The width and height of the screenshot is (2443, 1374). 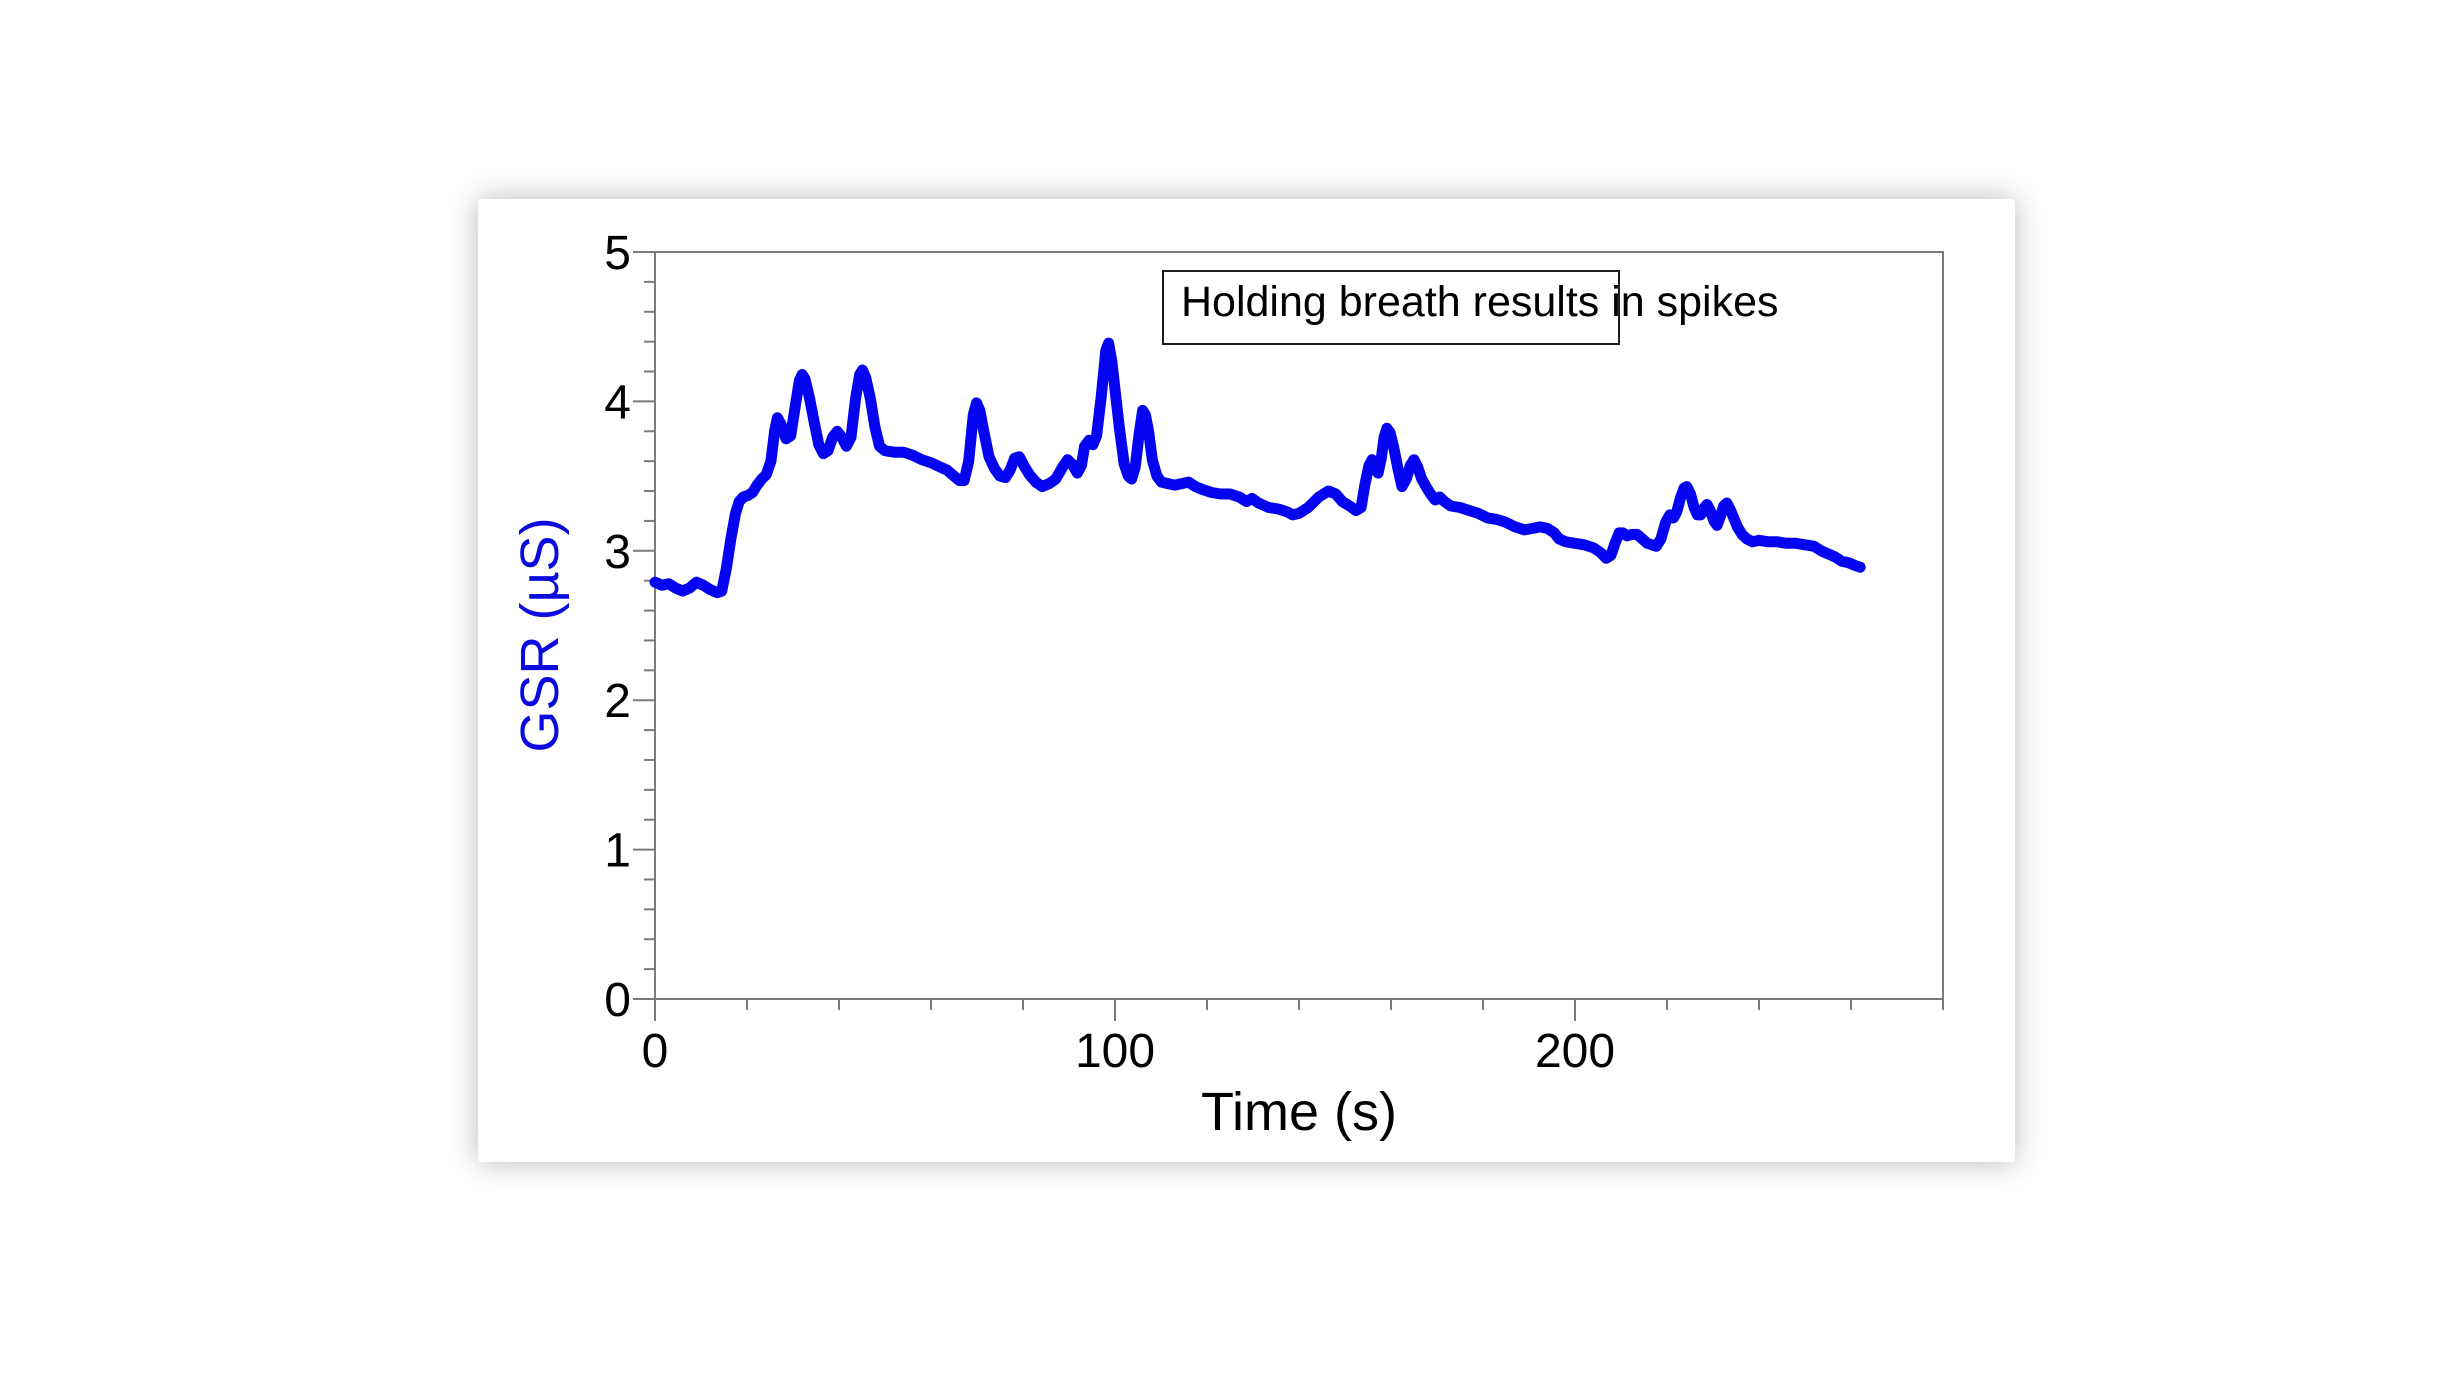 What do you see at coordinates (1480, 302) in the screenshot?
I see `annotation-text: Holding breath results in spikes` at bounding box center [1480, 302].